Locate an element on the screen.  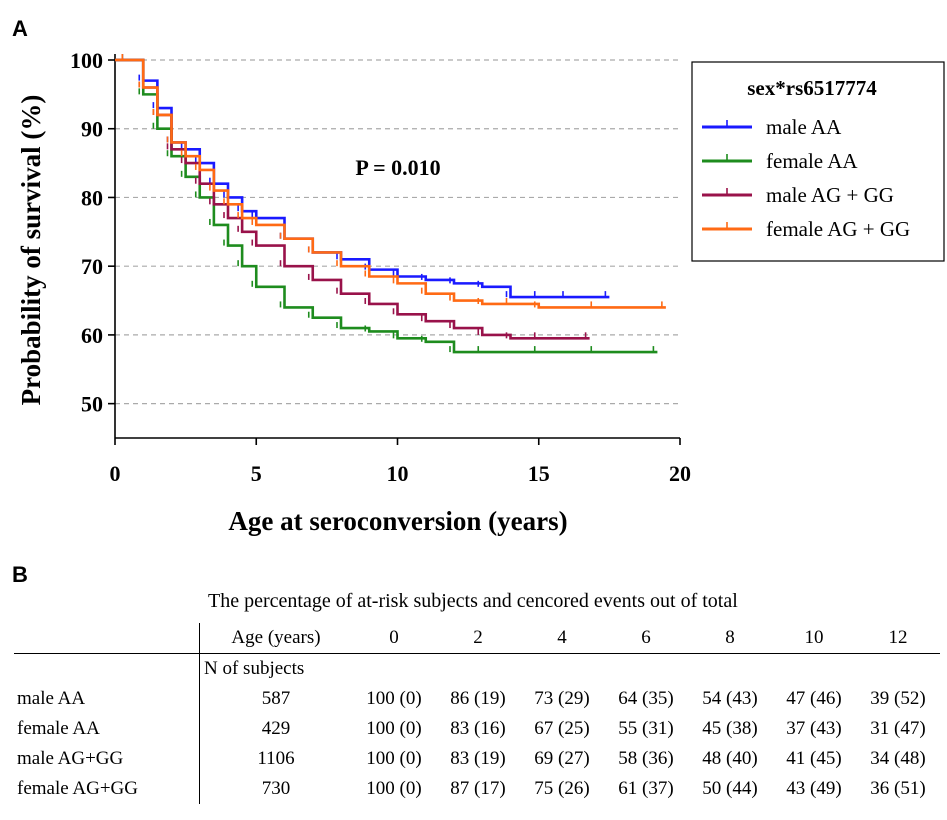
table-cell: 41 (45) is located at coordinates (814, 758).